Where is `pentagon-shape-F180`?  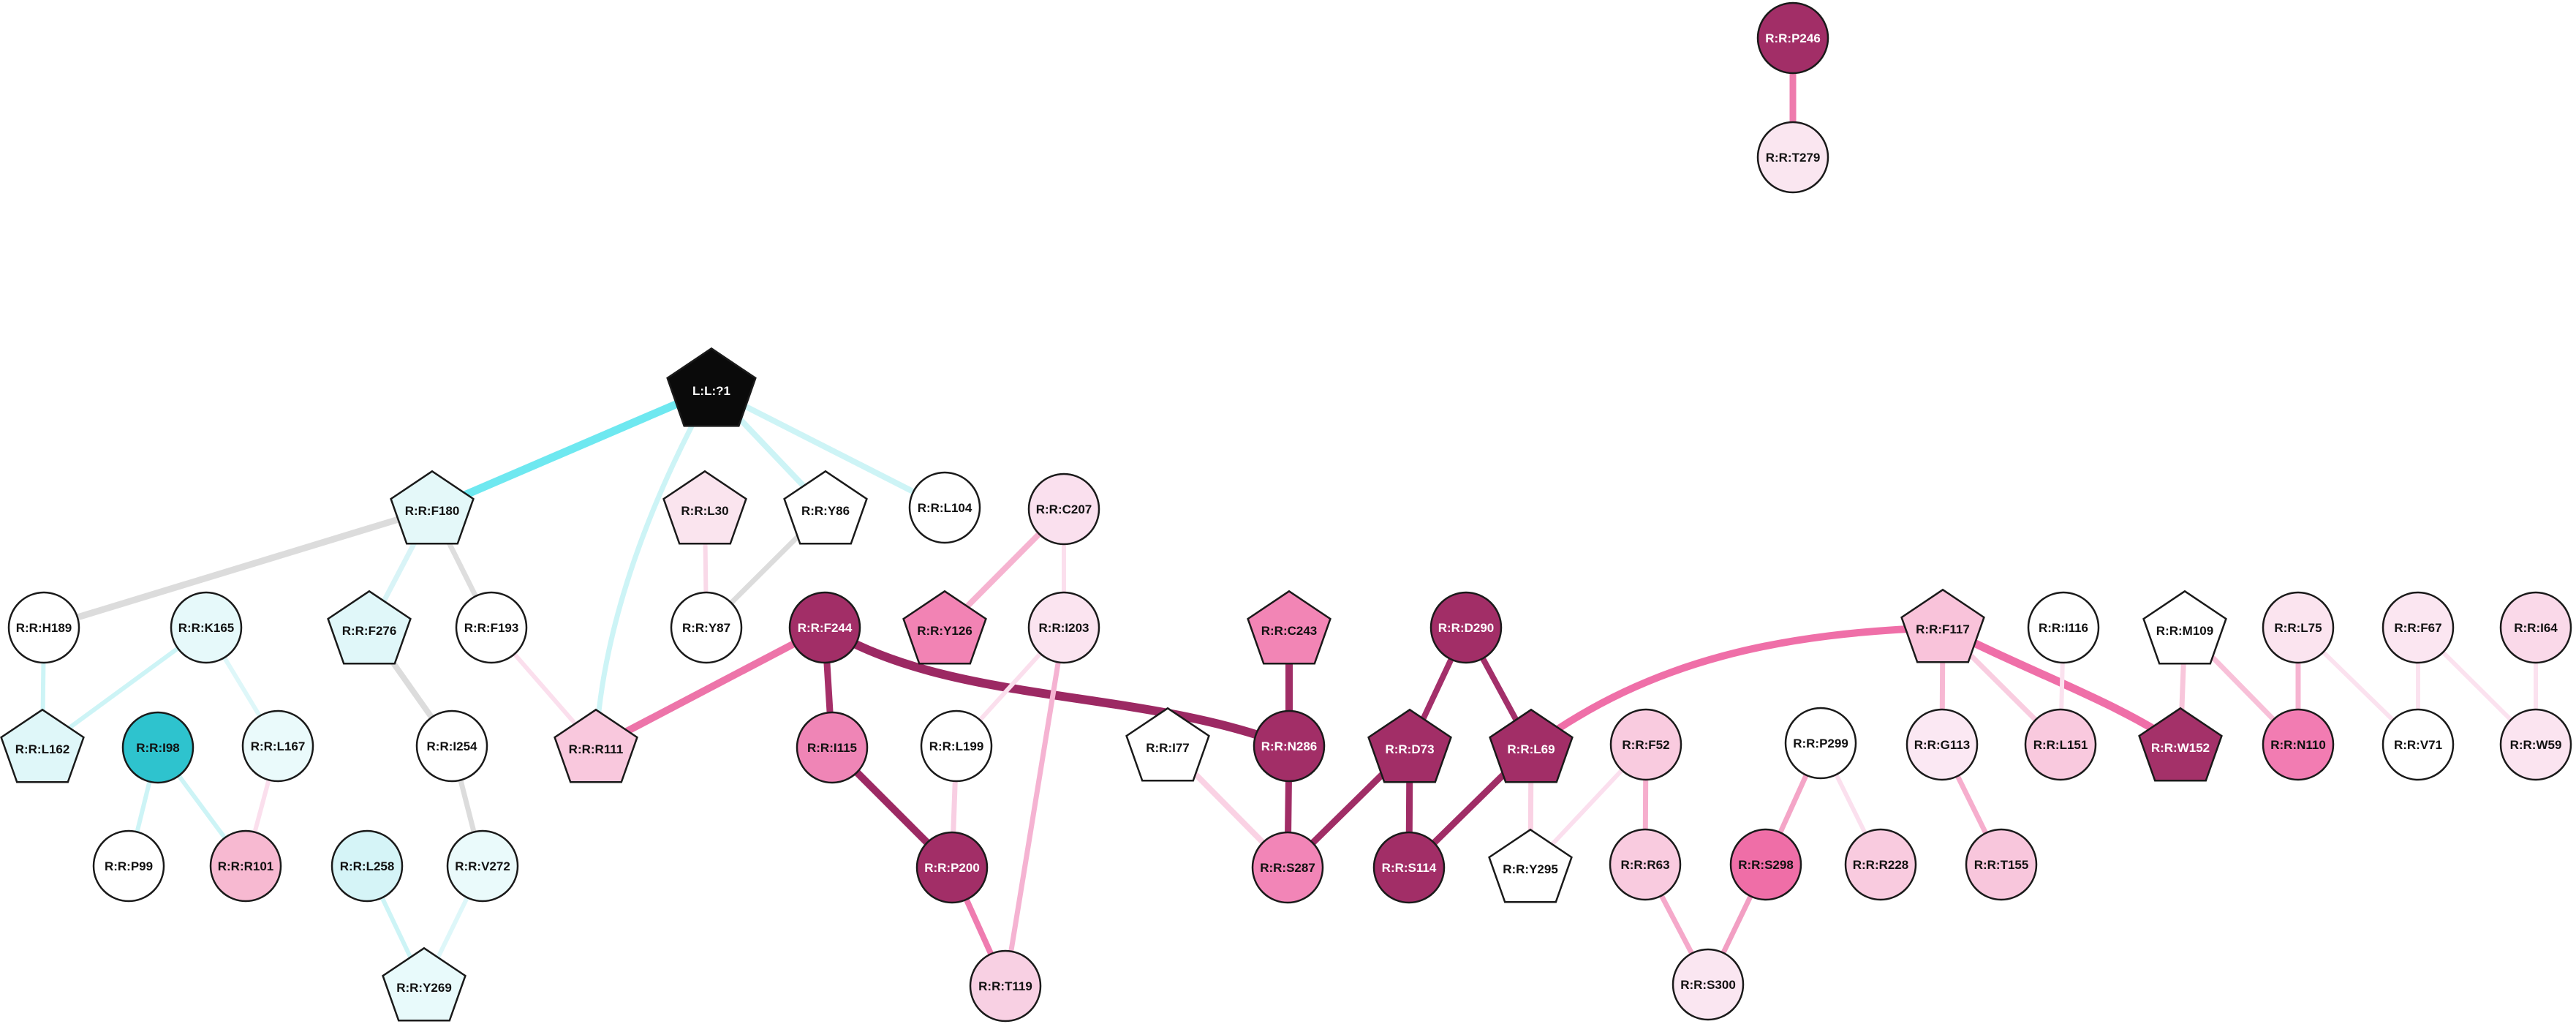
pentagon-shape-F180 is located at coordinates (432, 507).